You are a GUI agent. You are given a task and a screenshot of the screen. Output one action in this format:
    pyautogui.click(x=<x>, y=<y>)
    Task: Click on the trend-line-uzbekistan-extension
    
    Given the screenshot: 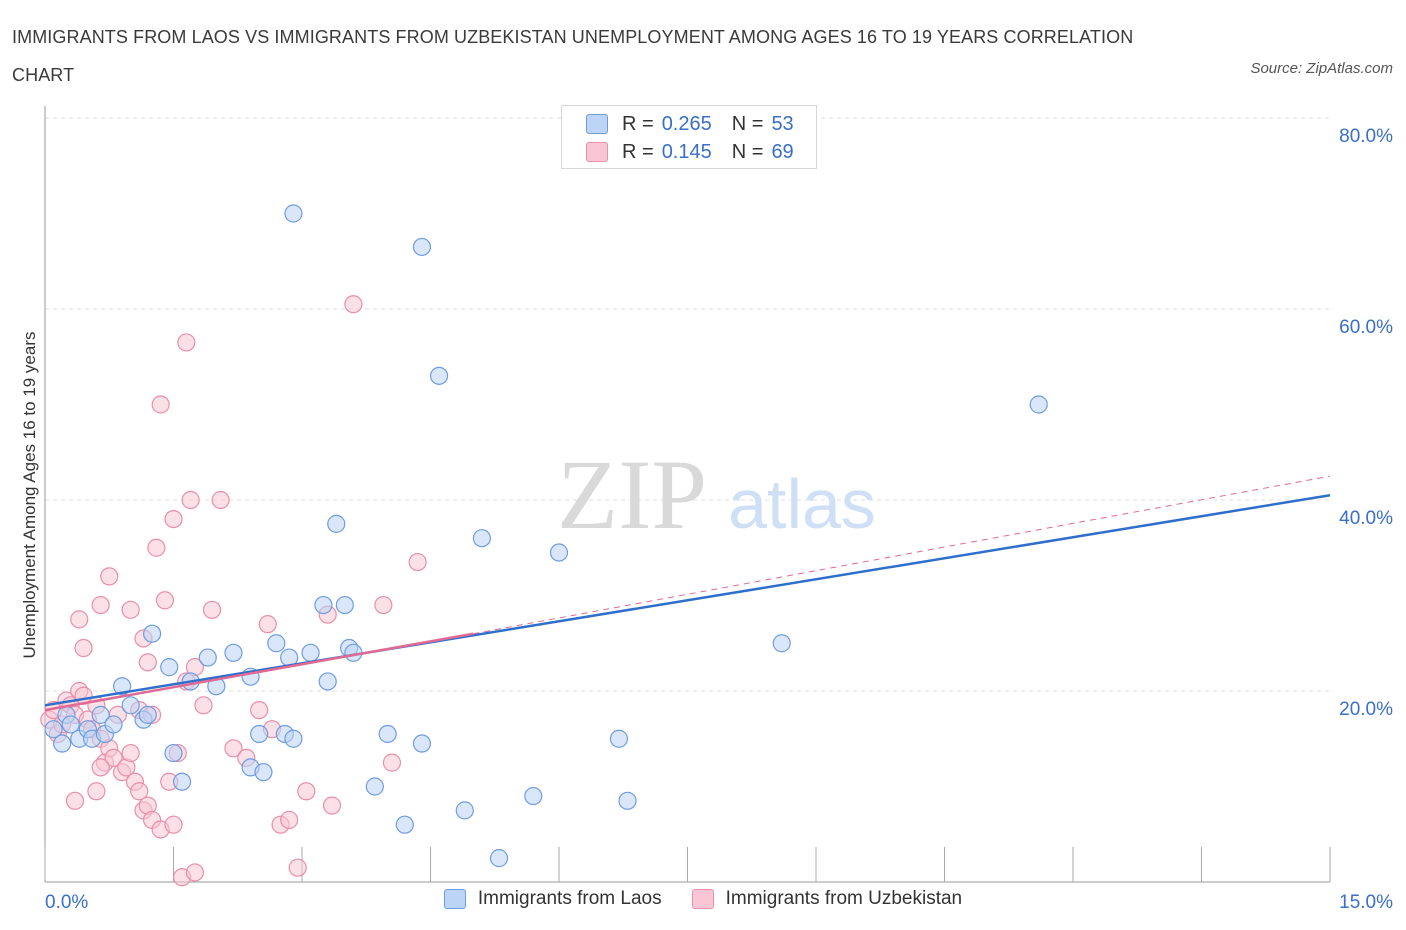 What is the action you would take?
    pyautogui.click(x=902, y=555)
    